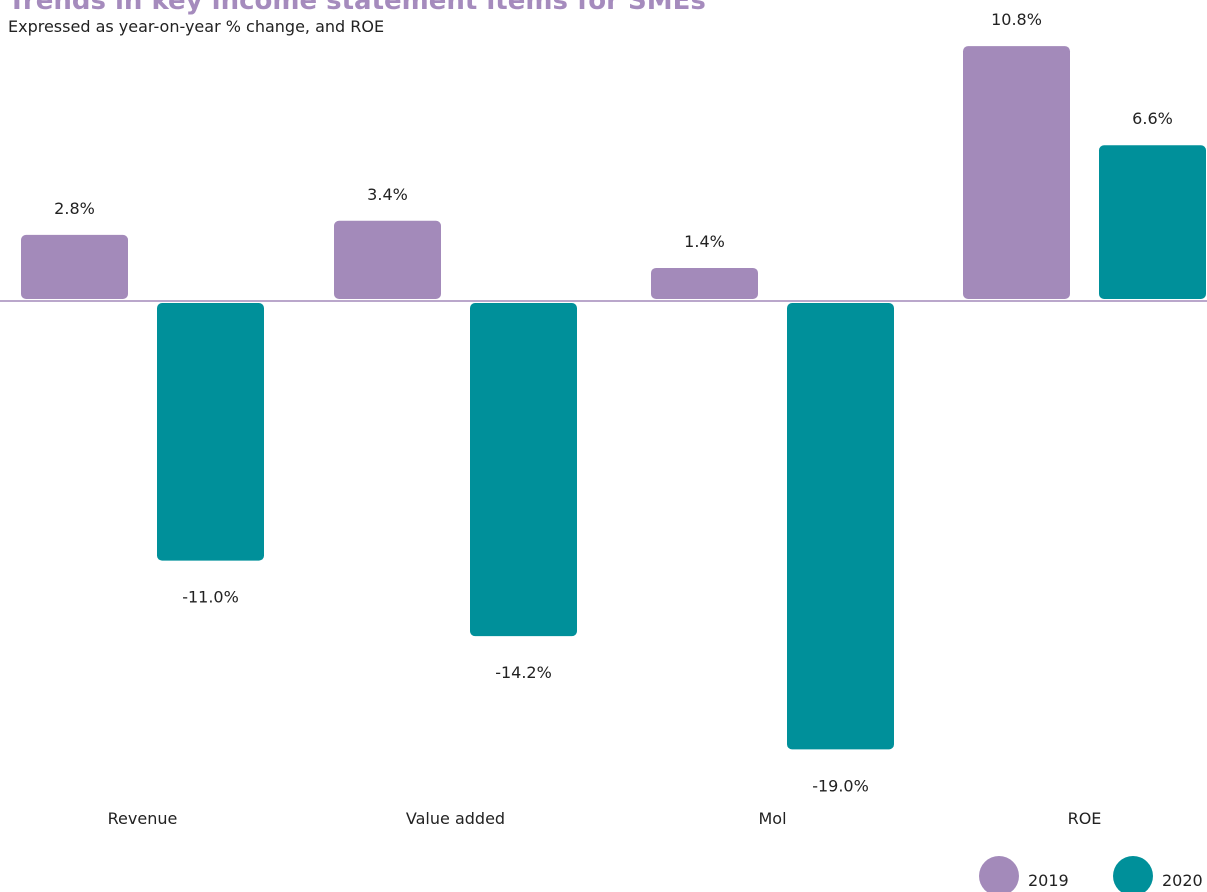 This screenshot has width=1207, height=892. What do you see at coordinates (523, 672) in the screenshot?
I see `value-label-2020-value-added: -14.2%` at bounding box center [523, 672].